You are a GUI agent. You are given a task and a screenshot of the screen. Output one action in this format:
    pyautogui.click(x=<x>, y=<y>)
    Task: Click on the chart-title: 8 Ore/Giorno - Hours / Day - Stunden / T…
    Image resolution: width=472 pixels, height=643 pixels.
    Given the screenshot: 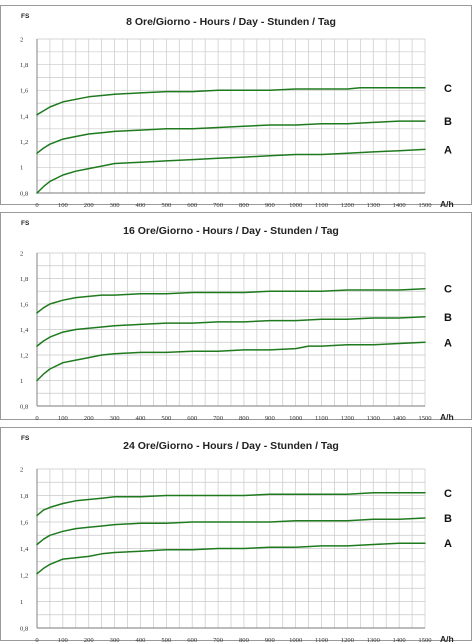 What is the action you would take?
    pyautogui.click(x=231, y=22)
    